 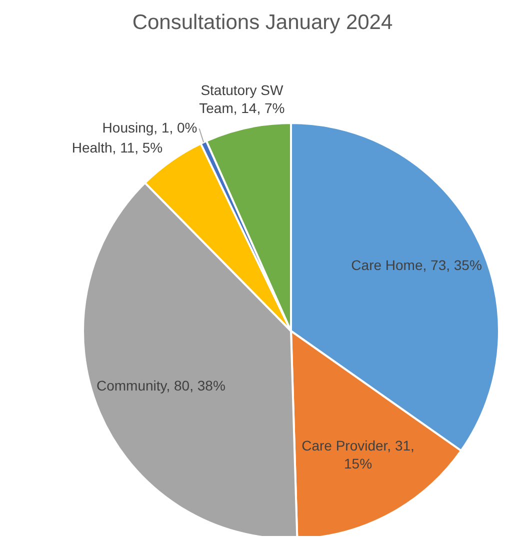 I want to click on slice-label: Housing, 1, 0%, so click(x=150, y=127).